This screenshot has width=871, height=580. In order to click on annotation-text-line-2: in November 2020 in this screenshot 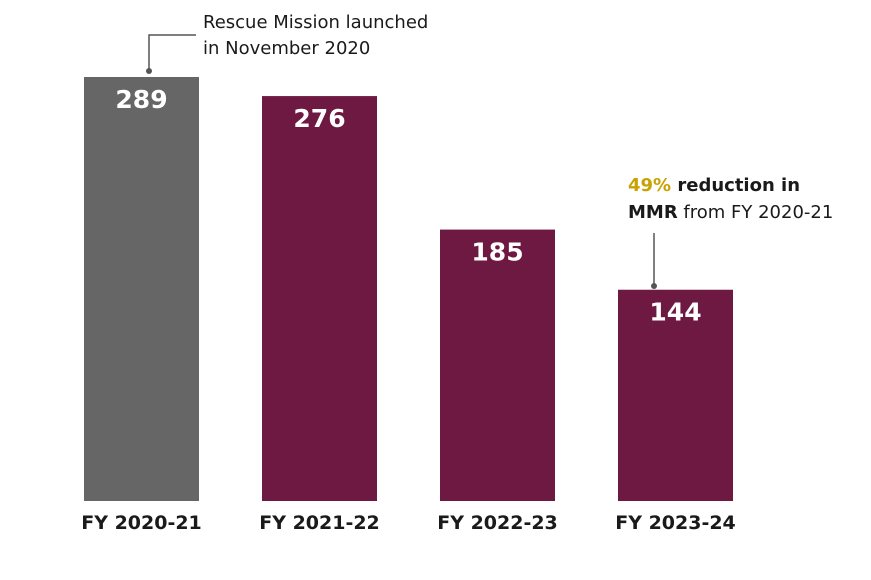, I will do `click(286, 48)`.